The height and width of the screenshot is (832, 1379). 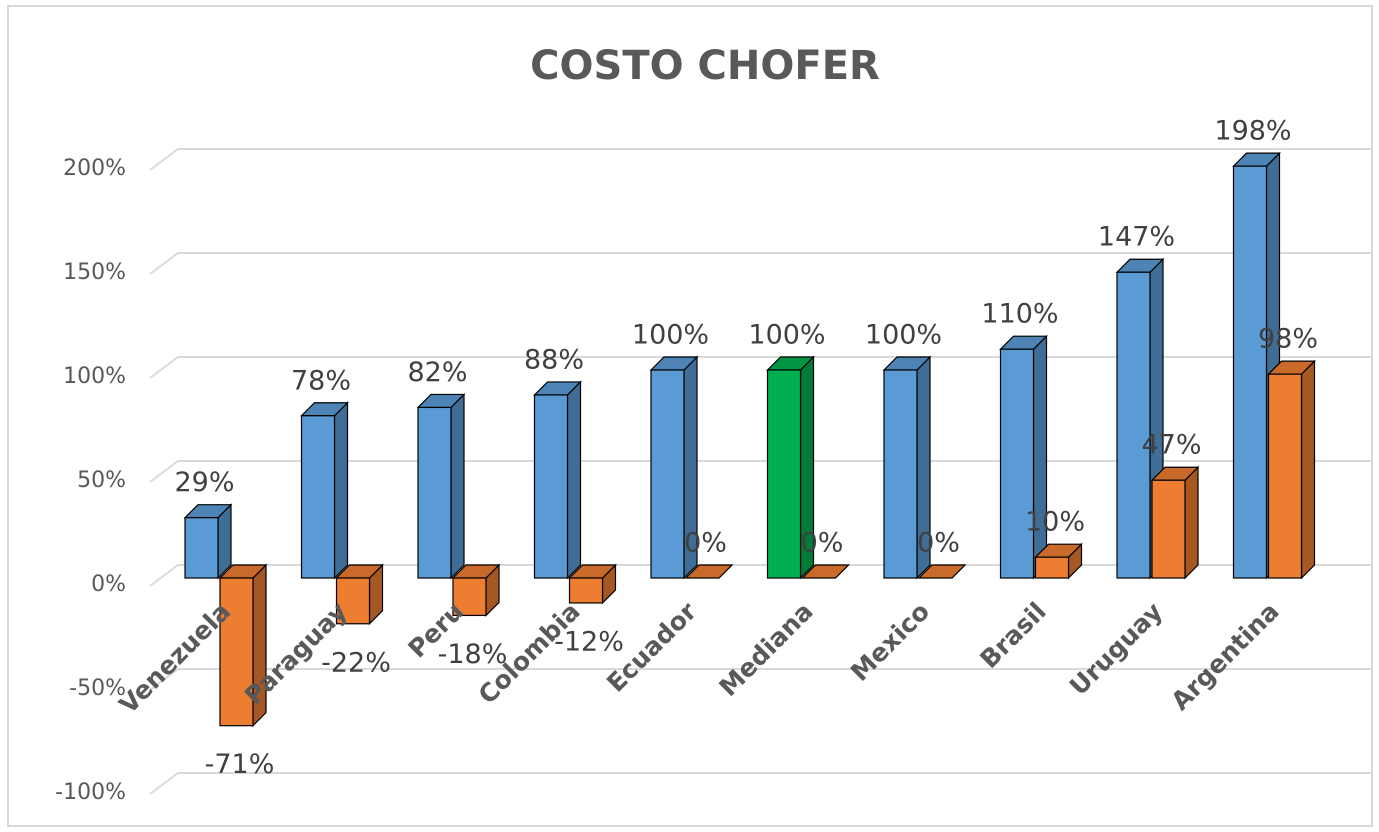 I want to click on y-tick-label: 0%, so click(x=108, y=584).